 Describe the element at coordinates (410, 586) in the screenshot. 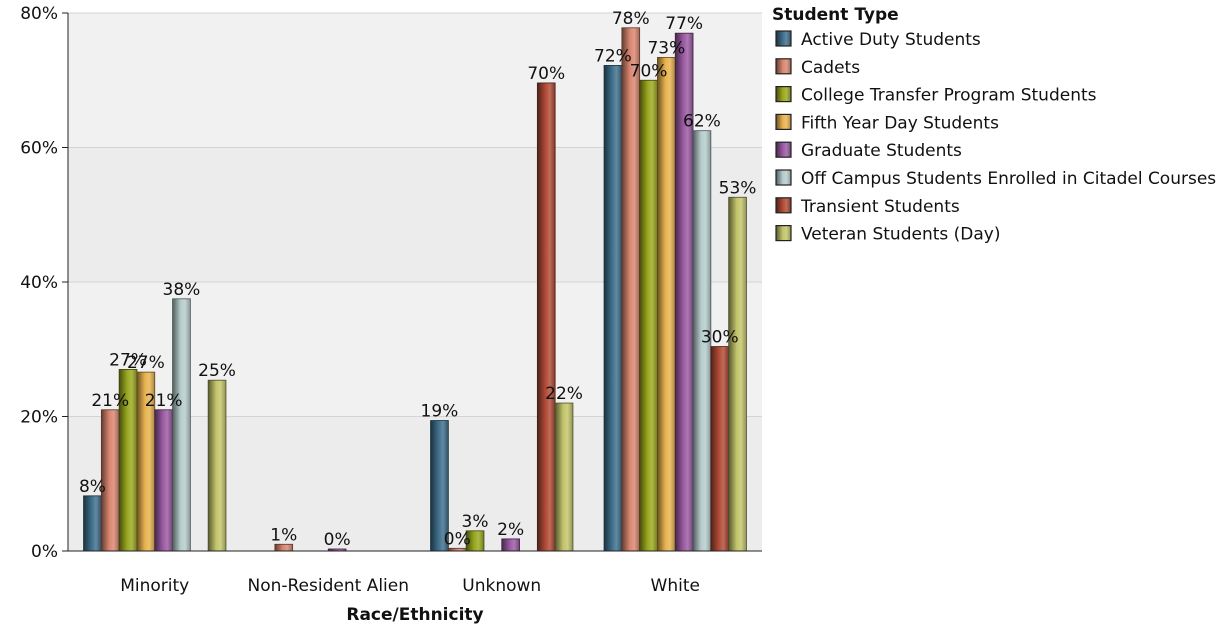

I see `category-labels: Minority Non-Resident Alien Unknown White` at that location.